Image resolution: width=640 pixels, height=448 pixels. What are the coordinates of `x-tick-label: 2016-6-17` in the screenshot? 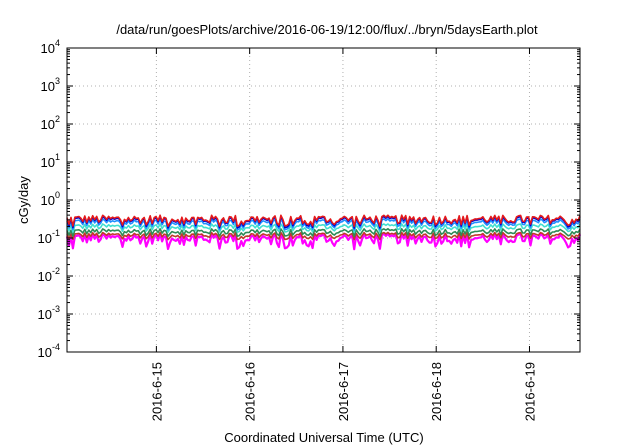 It's located at (343, 391).